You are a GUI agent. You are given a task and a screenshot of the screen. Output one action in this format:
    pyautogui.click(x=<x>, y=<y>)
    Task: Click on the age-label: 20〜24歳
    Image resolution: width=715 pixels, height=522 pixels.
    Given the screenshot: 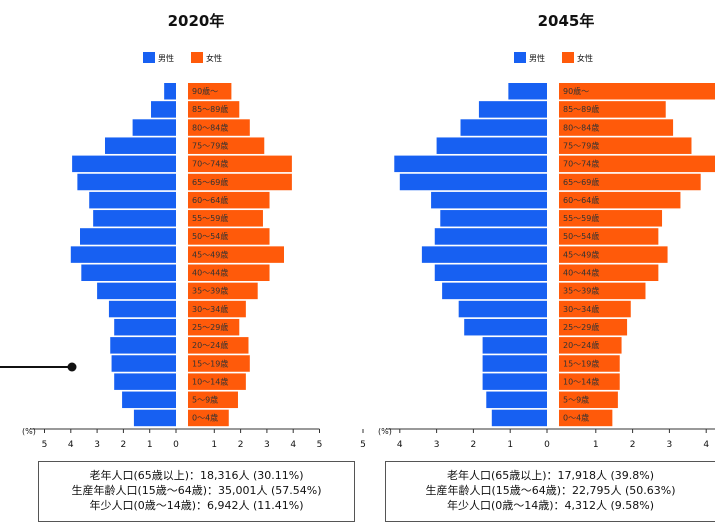 What is the action you would take?
    pyautogui.click(x=581, y=345)
    